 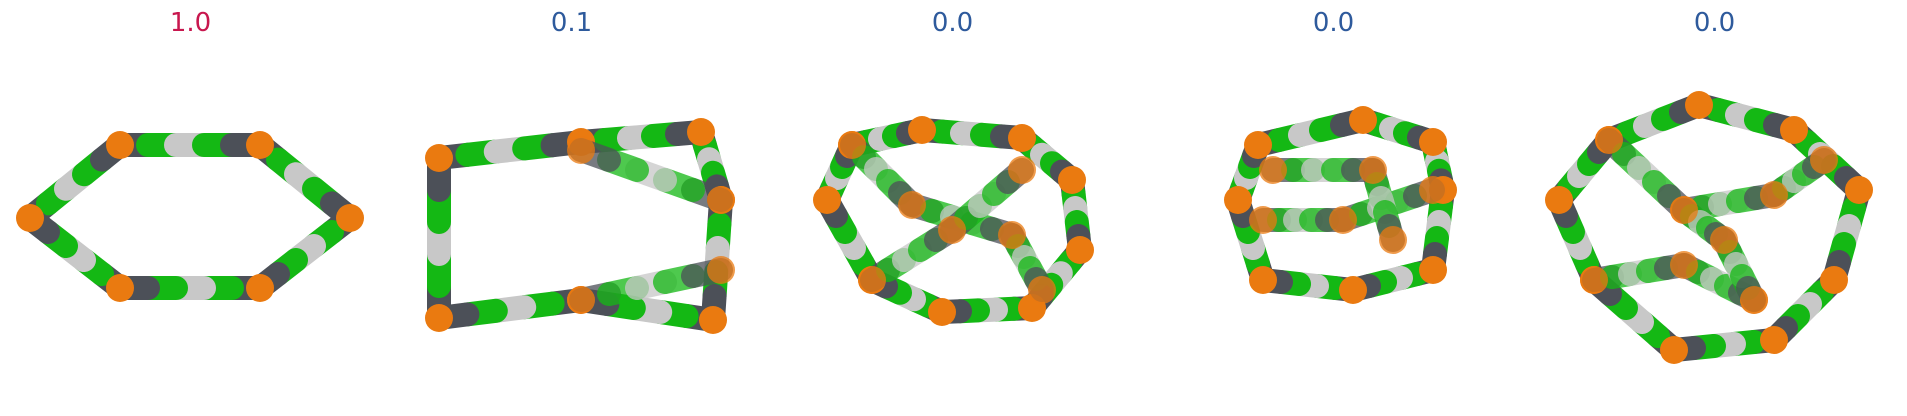 What do you see at coordinates (571, 23) in the screenshot?
I see `score-label: 0.1` at bounding box center [571, 23].